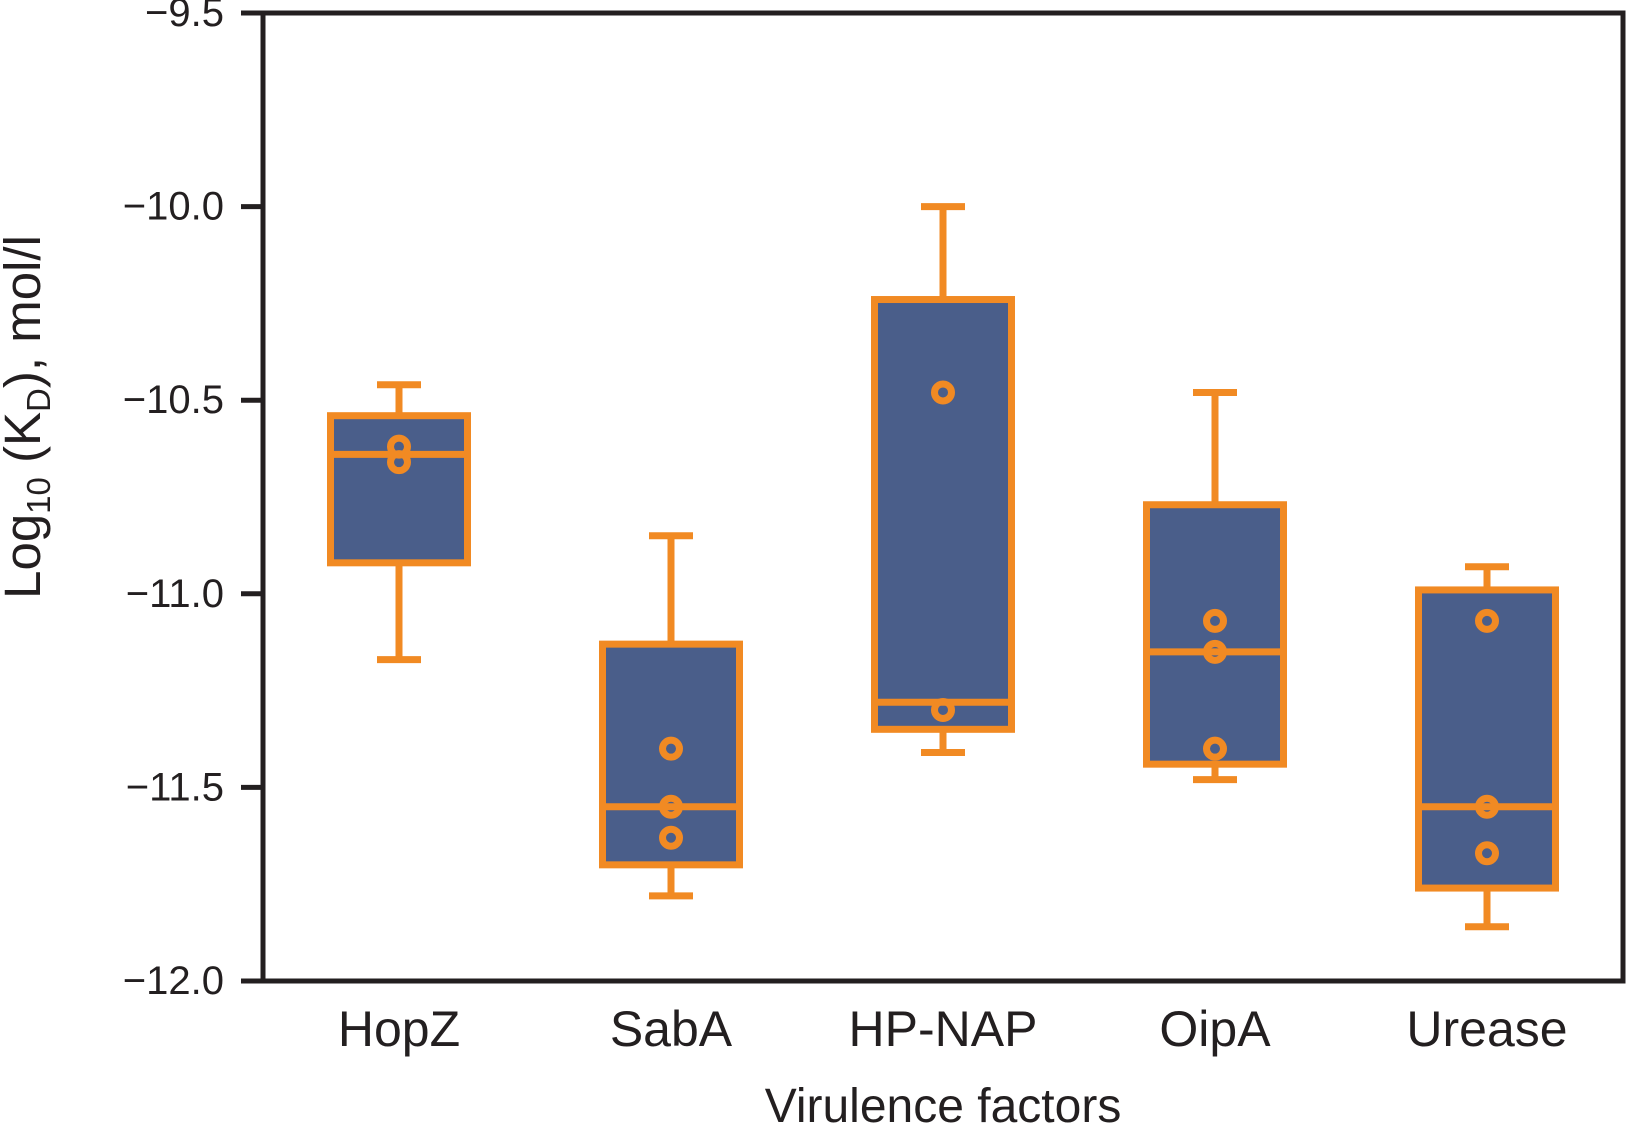 This screenshot has width=1629, height=1129. Describe the element at coordinates (173, 981) in the screenshot. I see `y-tick-label: −12.0` at that location.